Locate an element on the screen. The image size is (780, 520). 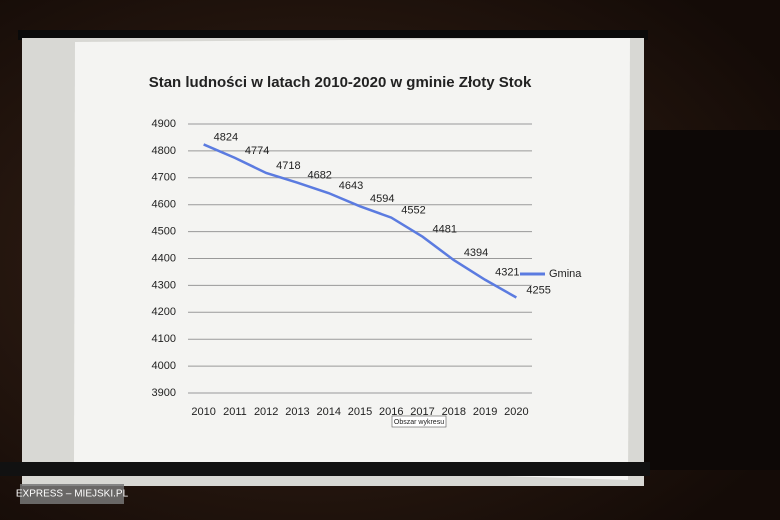
data-label: 4594 is located at coordinates (382, 199).